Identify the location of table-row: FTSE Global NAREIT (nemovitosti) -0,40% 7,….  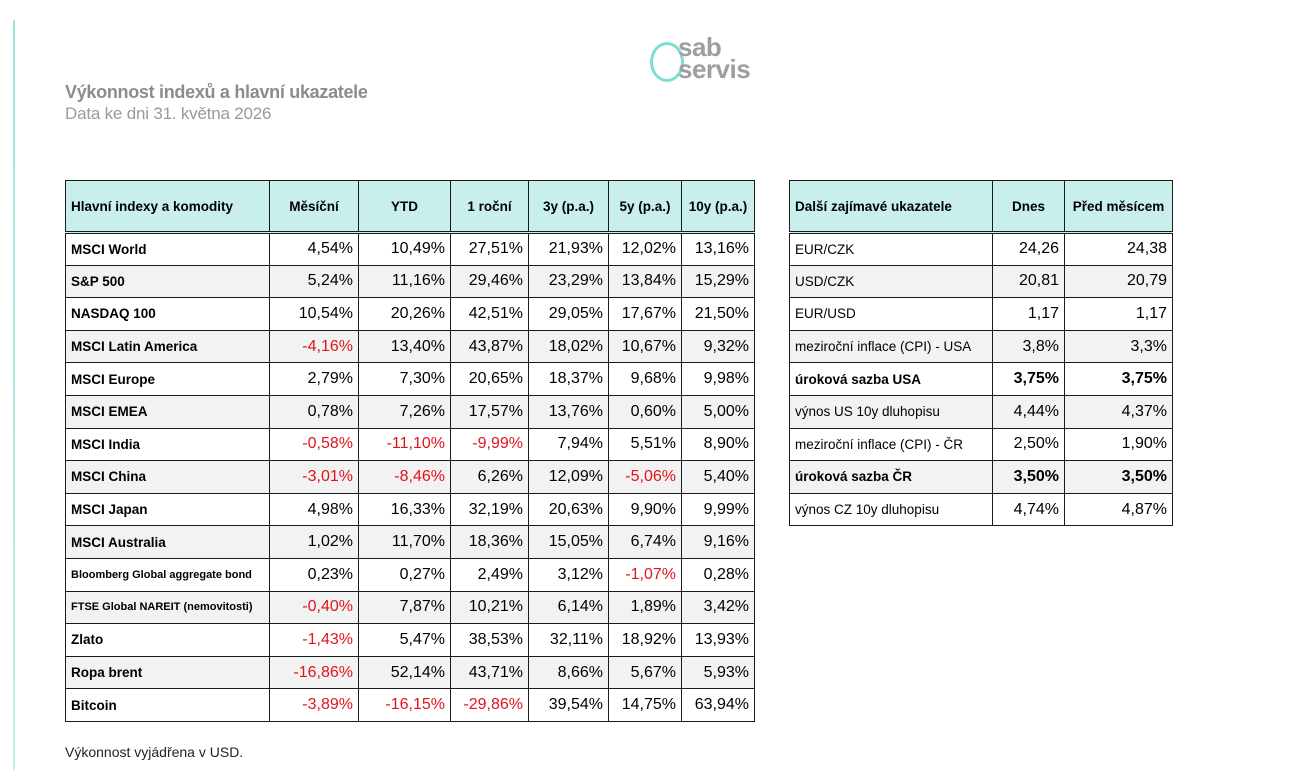
(410, 607).